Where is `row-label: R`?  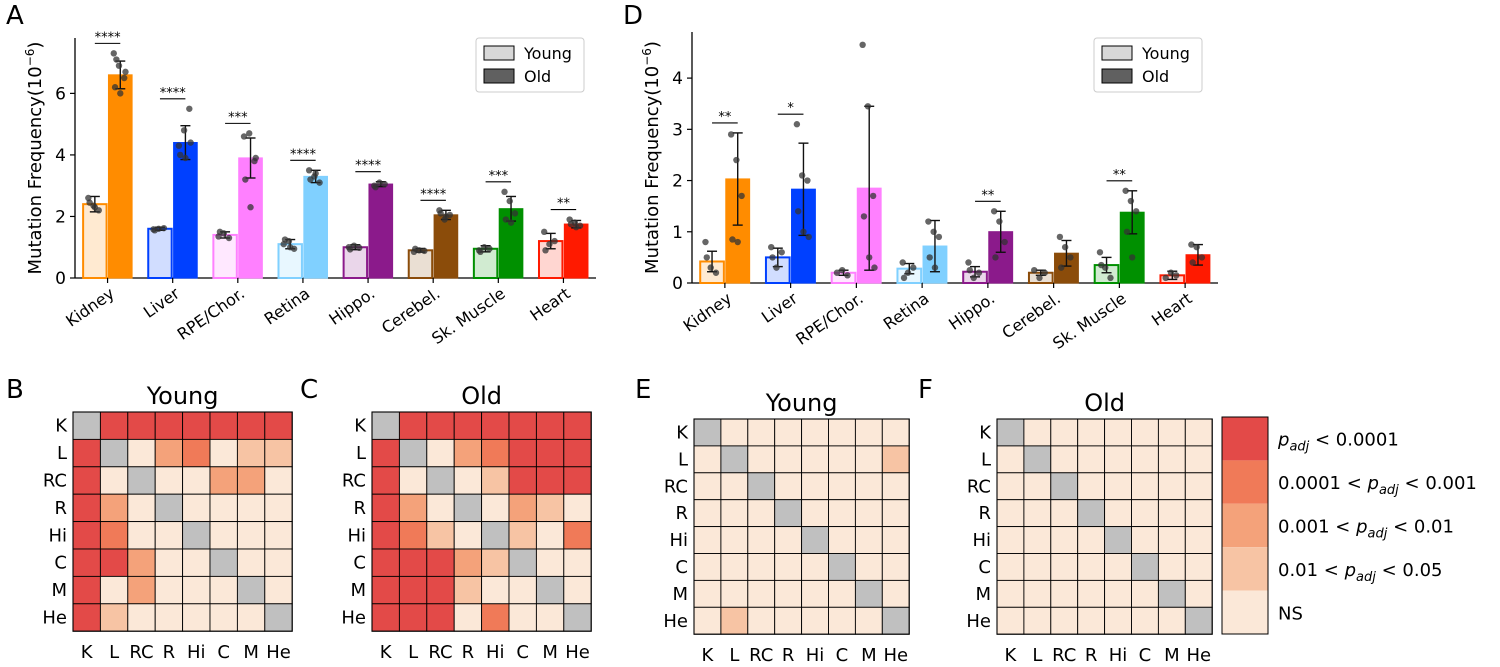
row-label: R is located at coordinates (681, 513).